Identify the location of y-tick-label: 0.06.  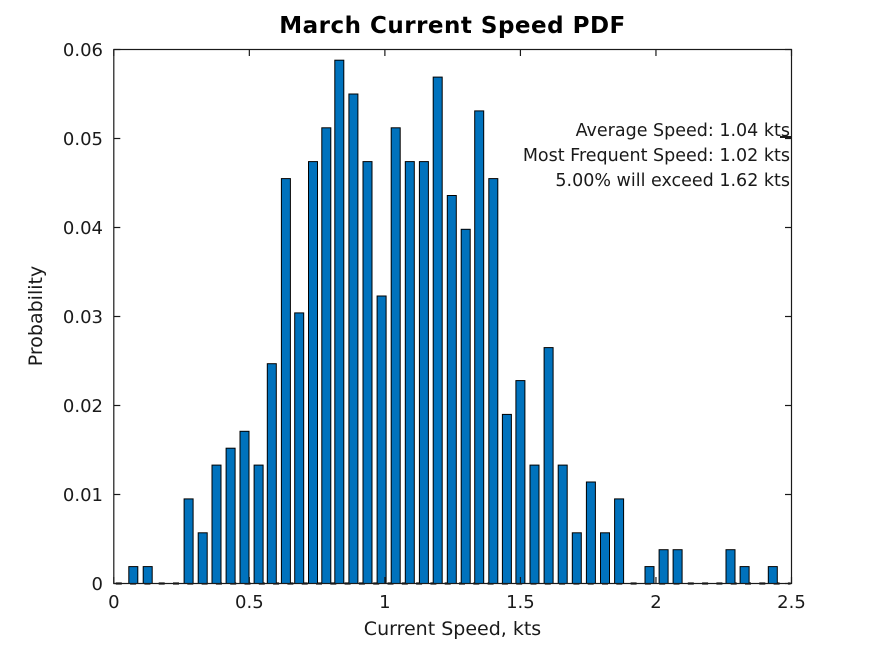
(83, 50).